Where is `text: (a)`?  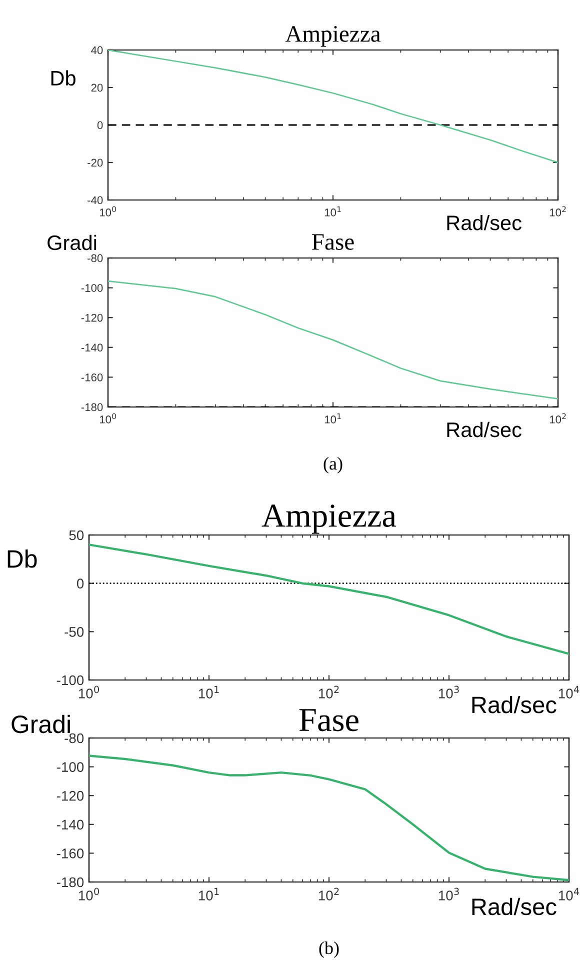 text: (a) is located at coordinates (333, 465).